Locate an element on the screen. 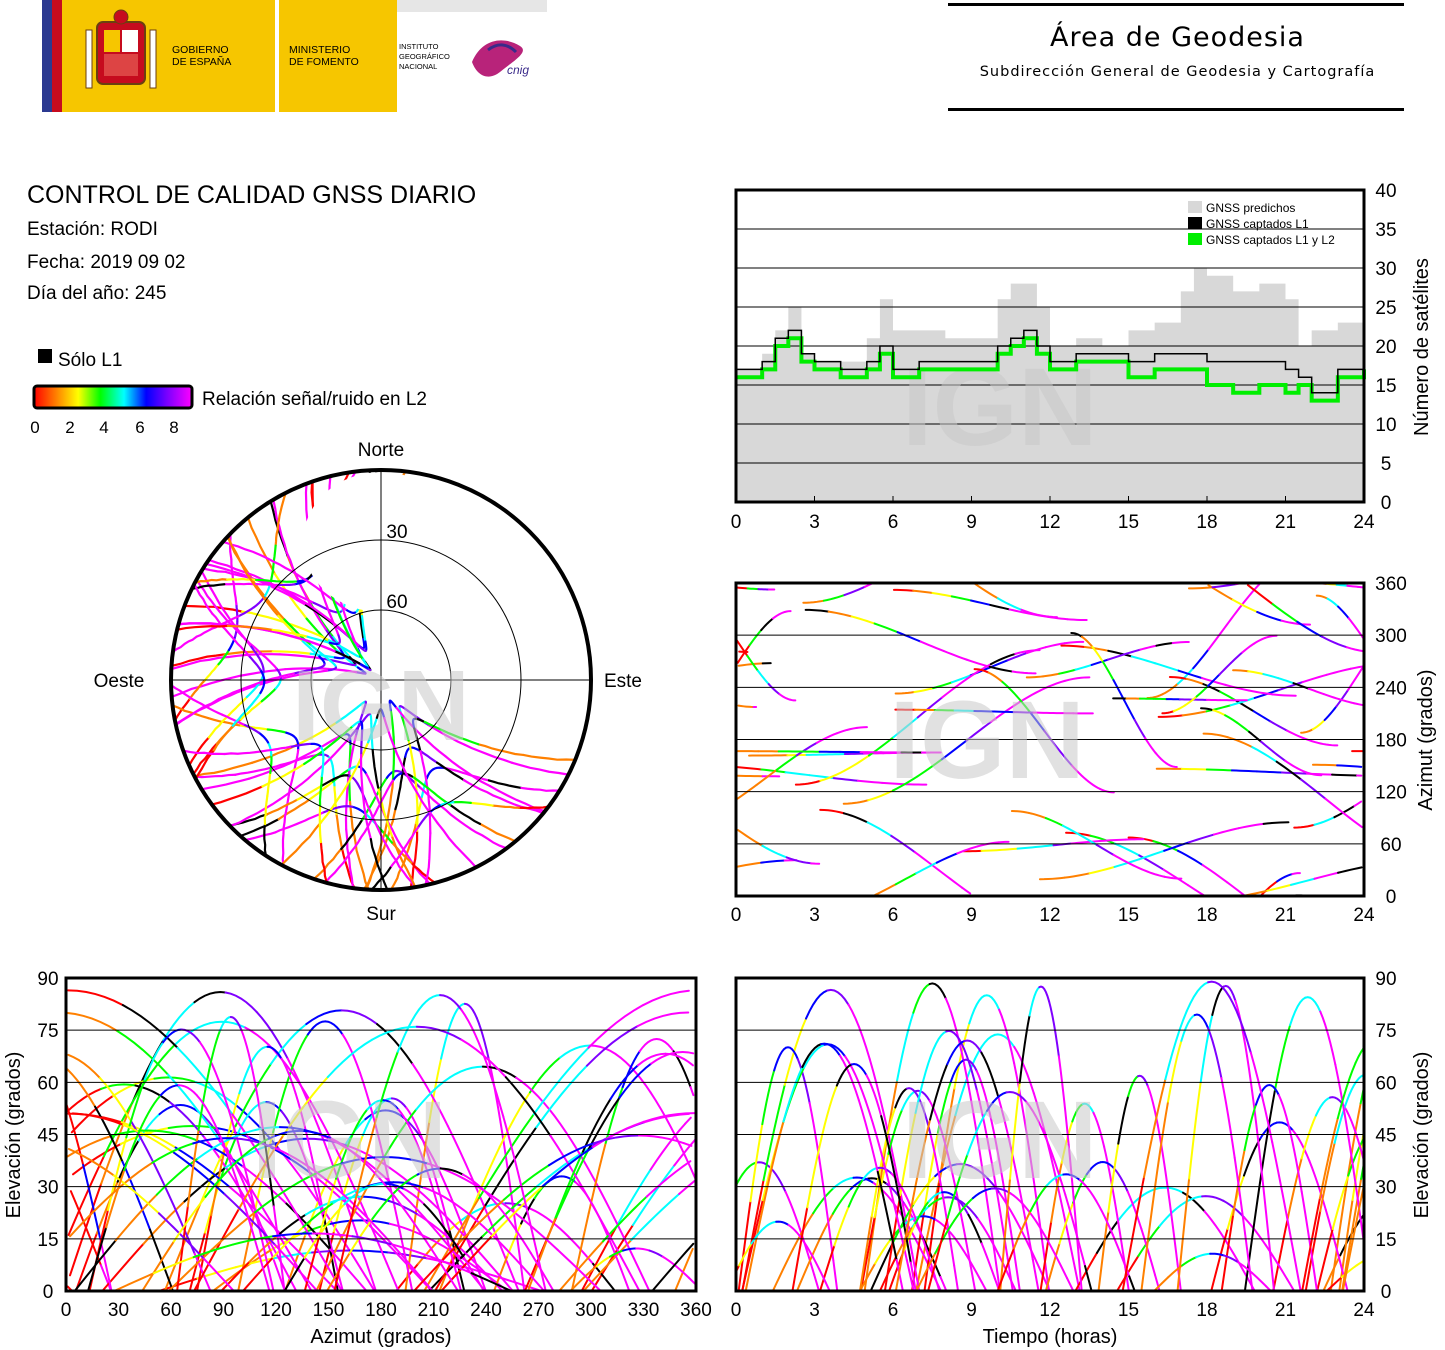 This screenshot has width=1445, height=1350. x-tick-label: 300 is located at coordinates (591, 1310).